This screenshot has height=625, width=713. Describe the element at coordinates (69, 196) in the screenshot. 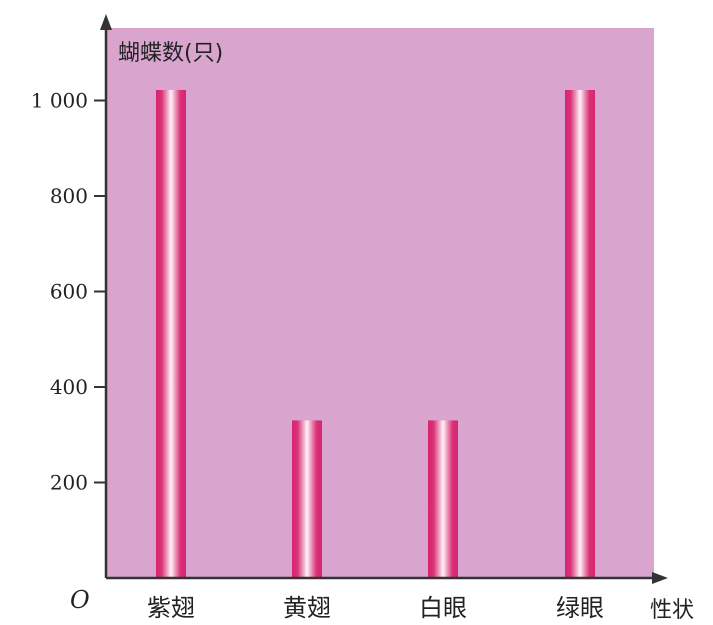

I see `y-tick-label: 800` at that location.